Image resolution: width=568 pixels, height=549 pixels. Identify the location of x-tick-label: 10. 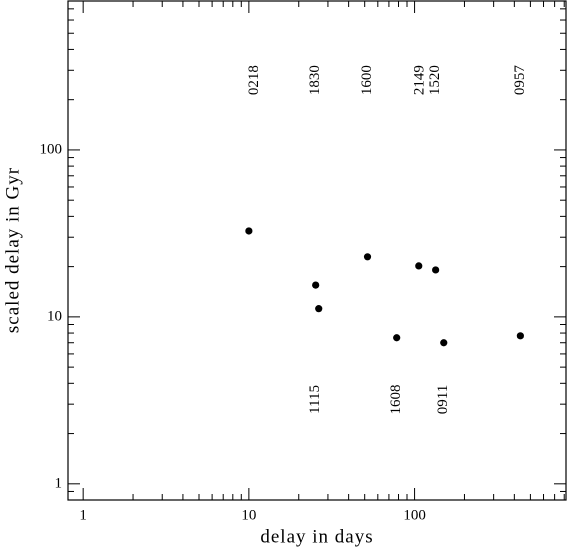
(248, 515).